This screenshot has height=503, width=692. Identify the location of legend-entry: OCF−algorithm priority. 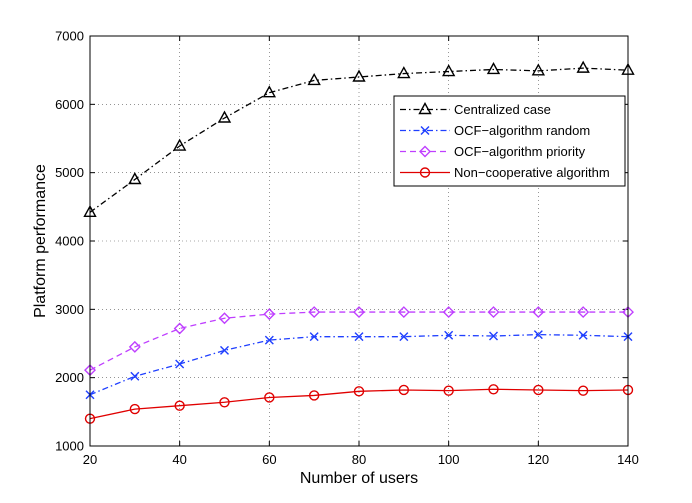
(493, 151).